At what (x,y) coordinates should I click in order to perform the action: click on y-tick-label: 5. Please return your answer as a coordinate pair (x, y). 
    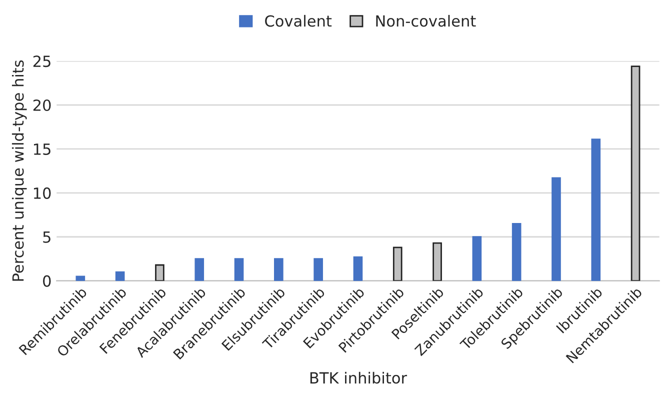
    Looking at the image, I should click on (46, 237).